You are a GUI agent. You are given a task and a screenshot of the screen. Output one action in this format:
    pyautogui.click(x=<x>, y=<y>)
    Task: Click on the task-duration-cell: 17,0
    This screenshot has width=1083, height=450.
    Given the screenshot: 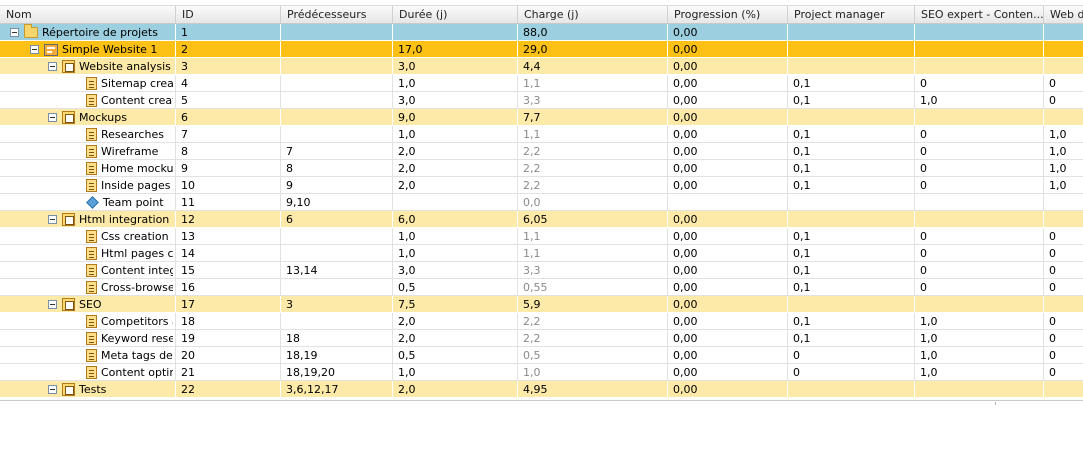 What is the action you would take?
    pyautogui.click(x=455, y=49)
    